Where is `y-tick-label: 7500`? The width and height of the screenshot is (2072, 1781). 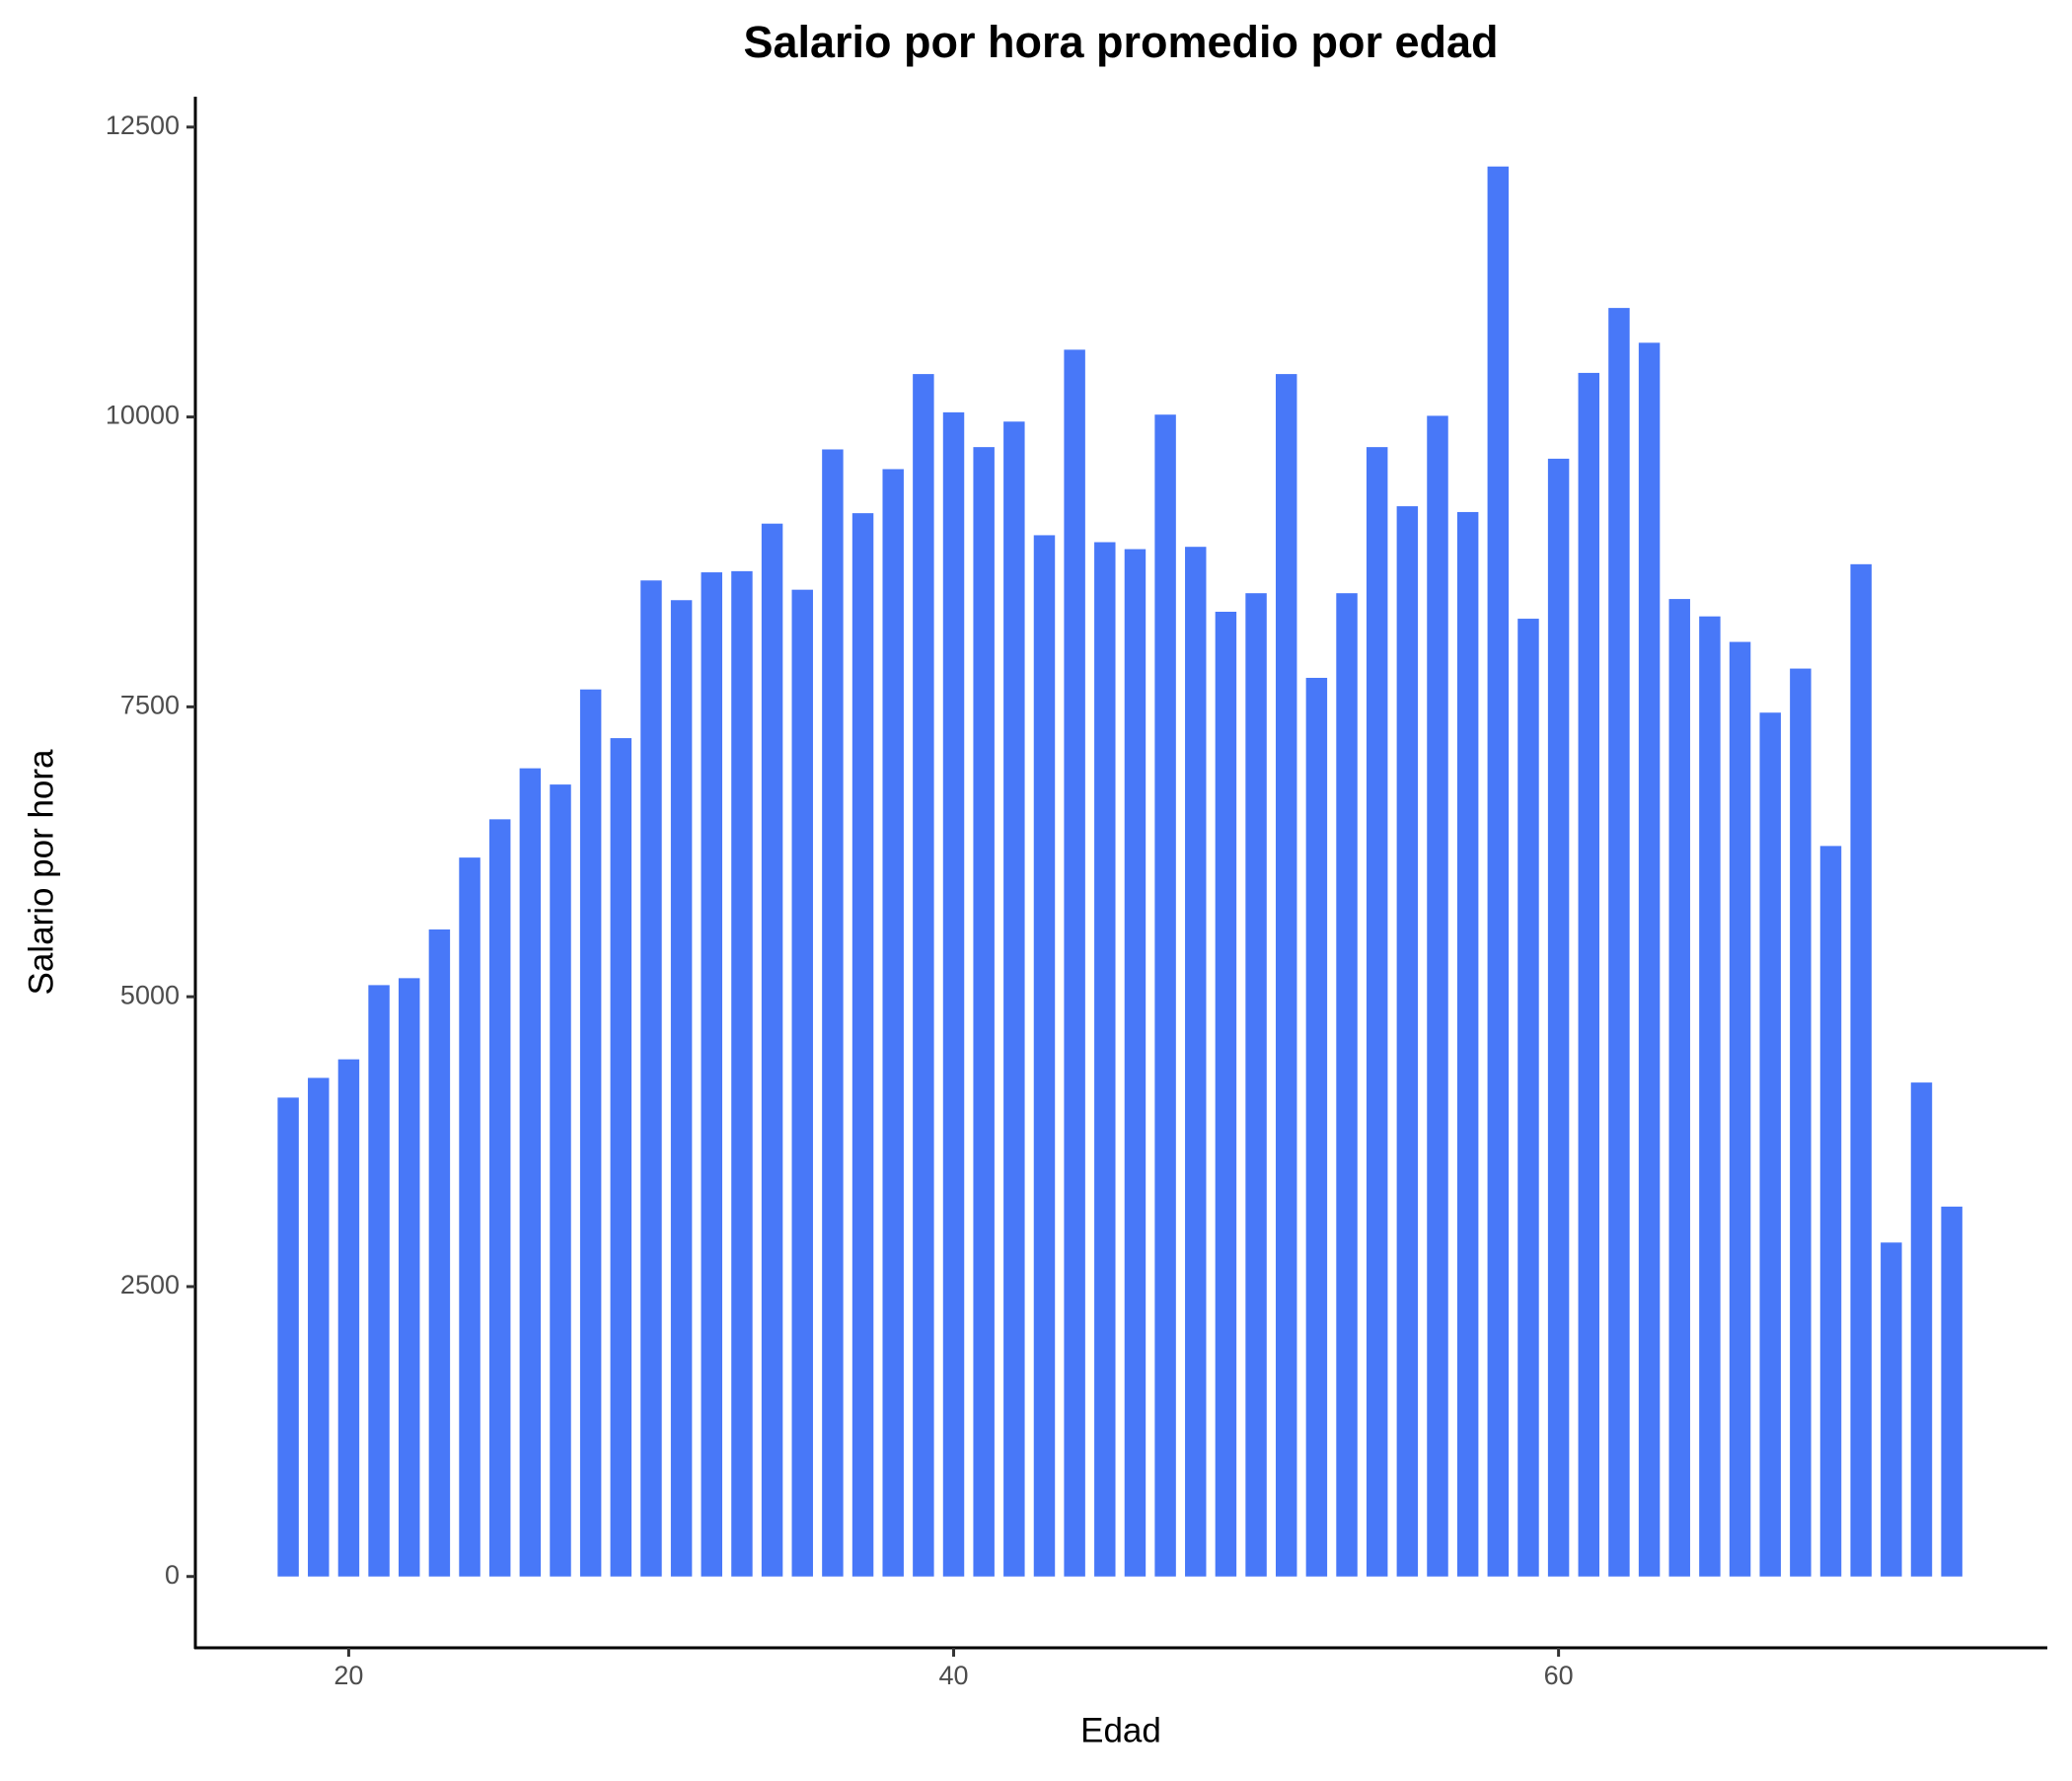 y-tick-label: 7500 is located at coordinates (150, 704).